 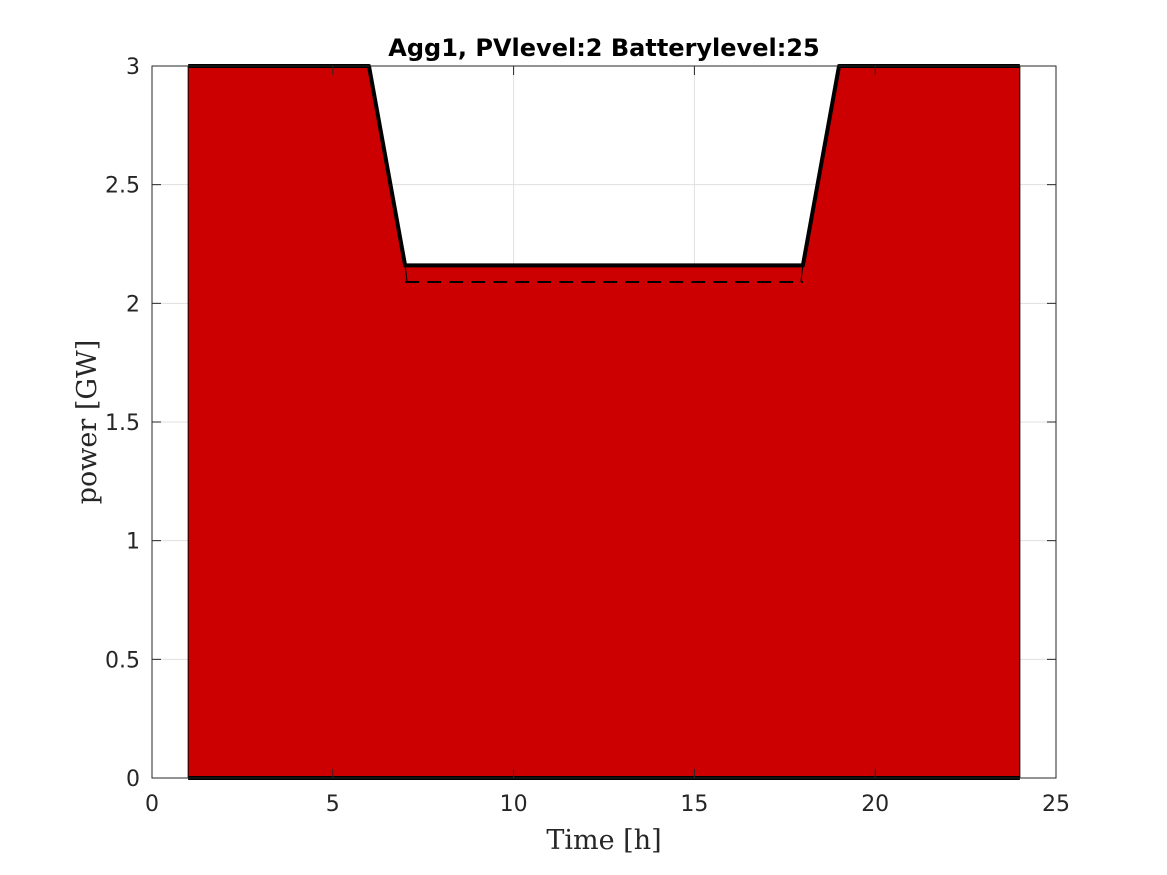 What do you see at coordinates (133, 542) in the screenshot?
I see `y-tick-label: 1` at bounding box center [133, 542].